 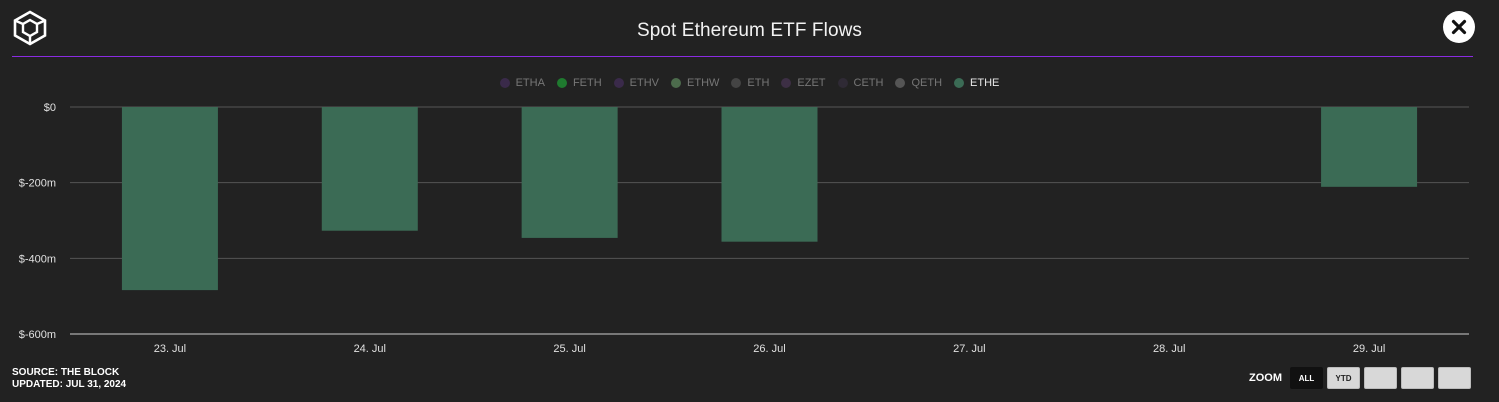 What do you see at coordinates (569, 349) in the screenshot?
I see `x-tick-label: 25. Jul` at bounding box center [569, 349].